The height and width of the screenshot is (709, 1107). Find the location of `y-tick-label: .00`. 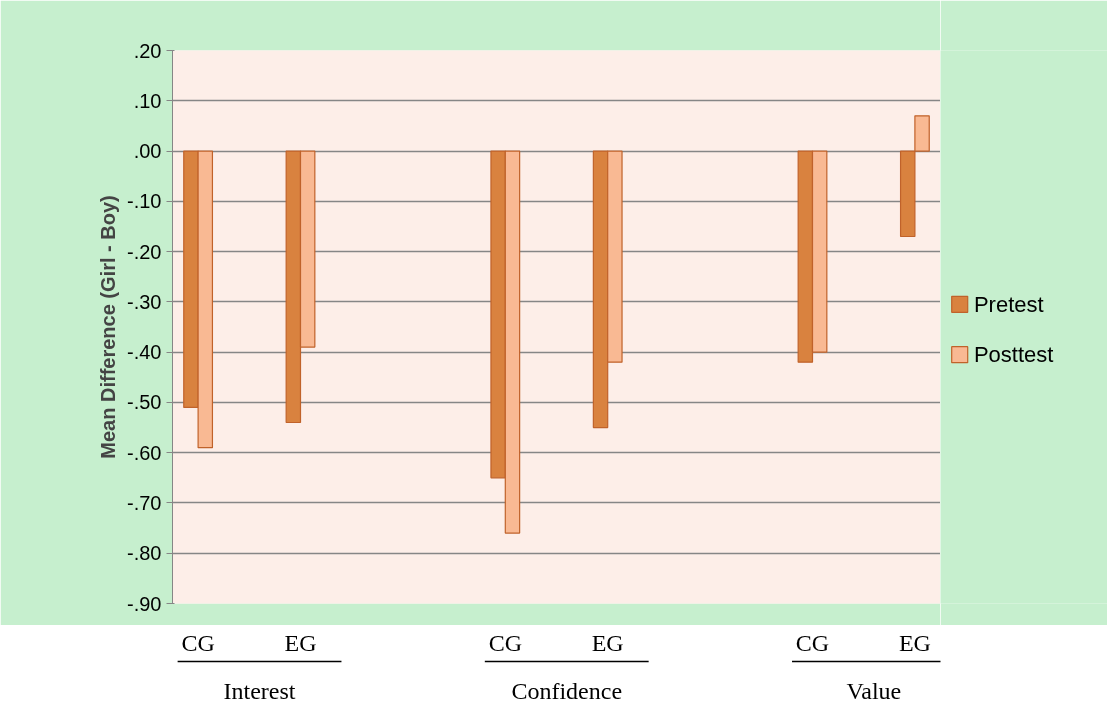

y-tick-label: .00 is located at coordinates (147, 151).